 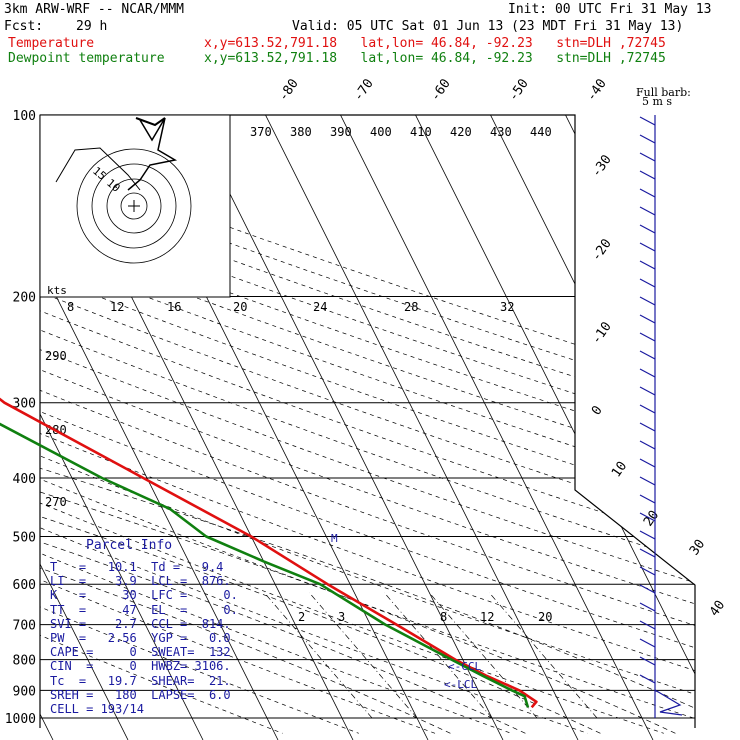 What do you see at coordinates (24, 661) in the screenshot?
I see `isobar-label: 800` at bounding box center [24, 661].